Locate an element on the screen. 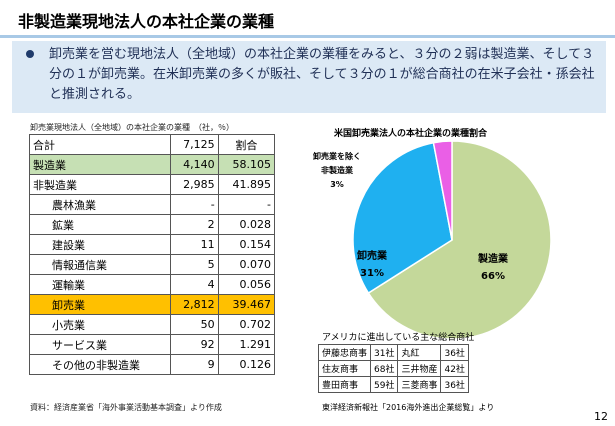 This screenshot has width=615, height=426. manufacturing-name: 製造業 is located at coordinates (493, 259).